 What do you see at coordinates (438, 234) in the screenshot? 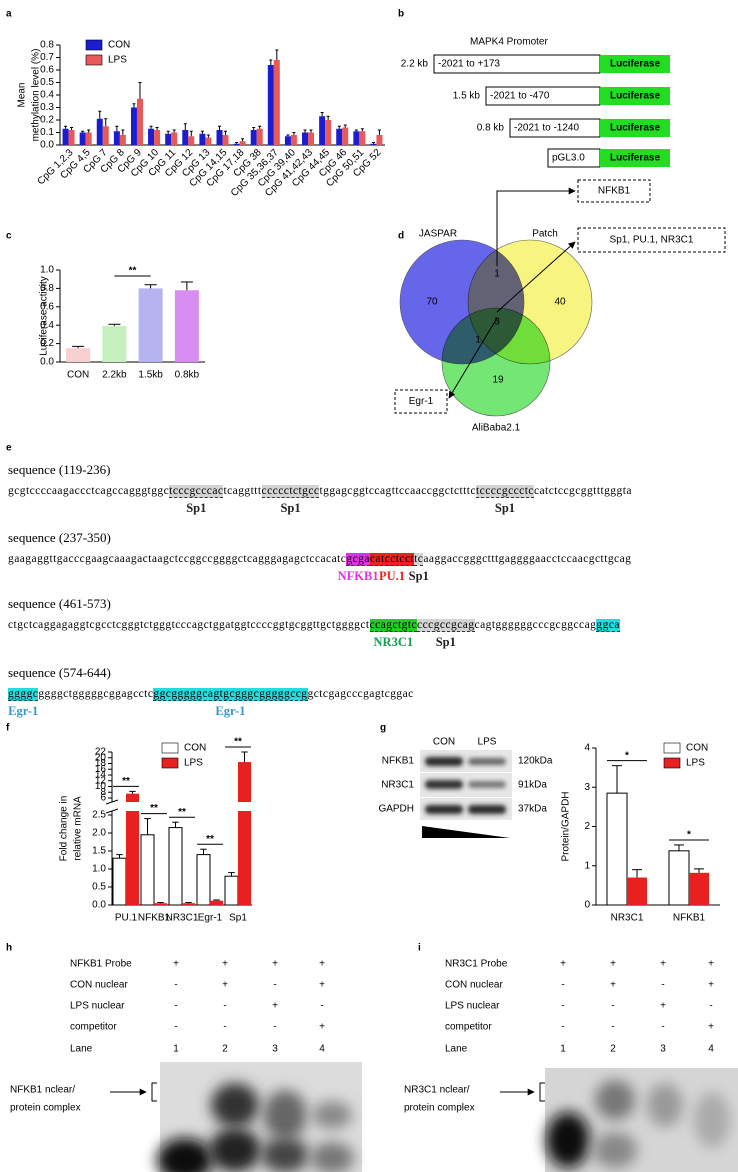
I see `venn-set-label: JASPAR` at bounding box center [438, 234].